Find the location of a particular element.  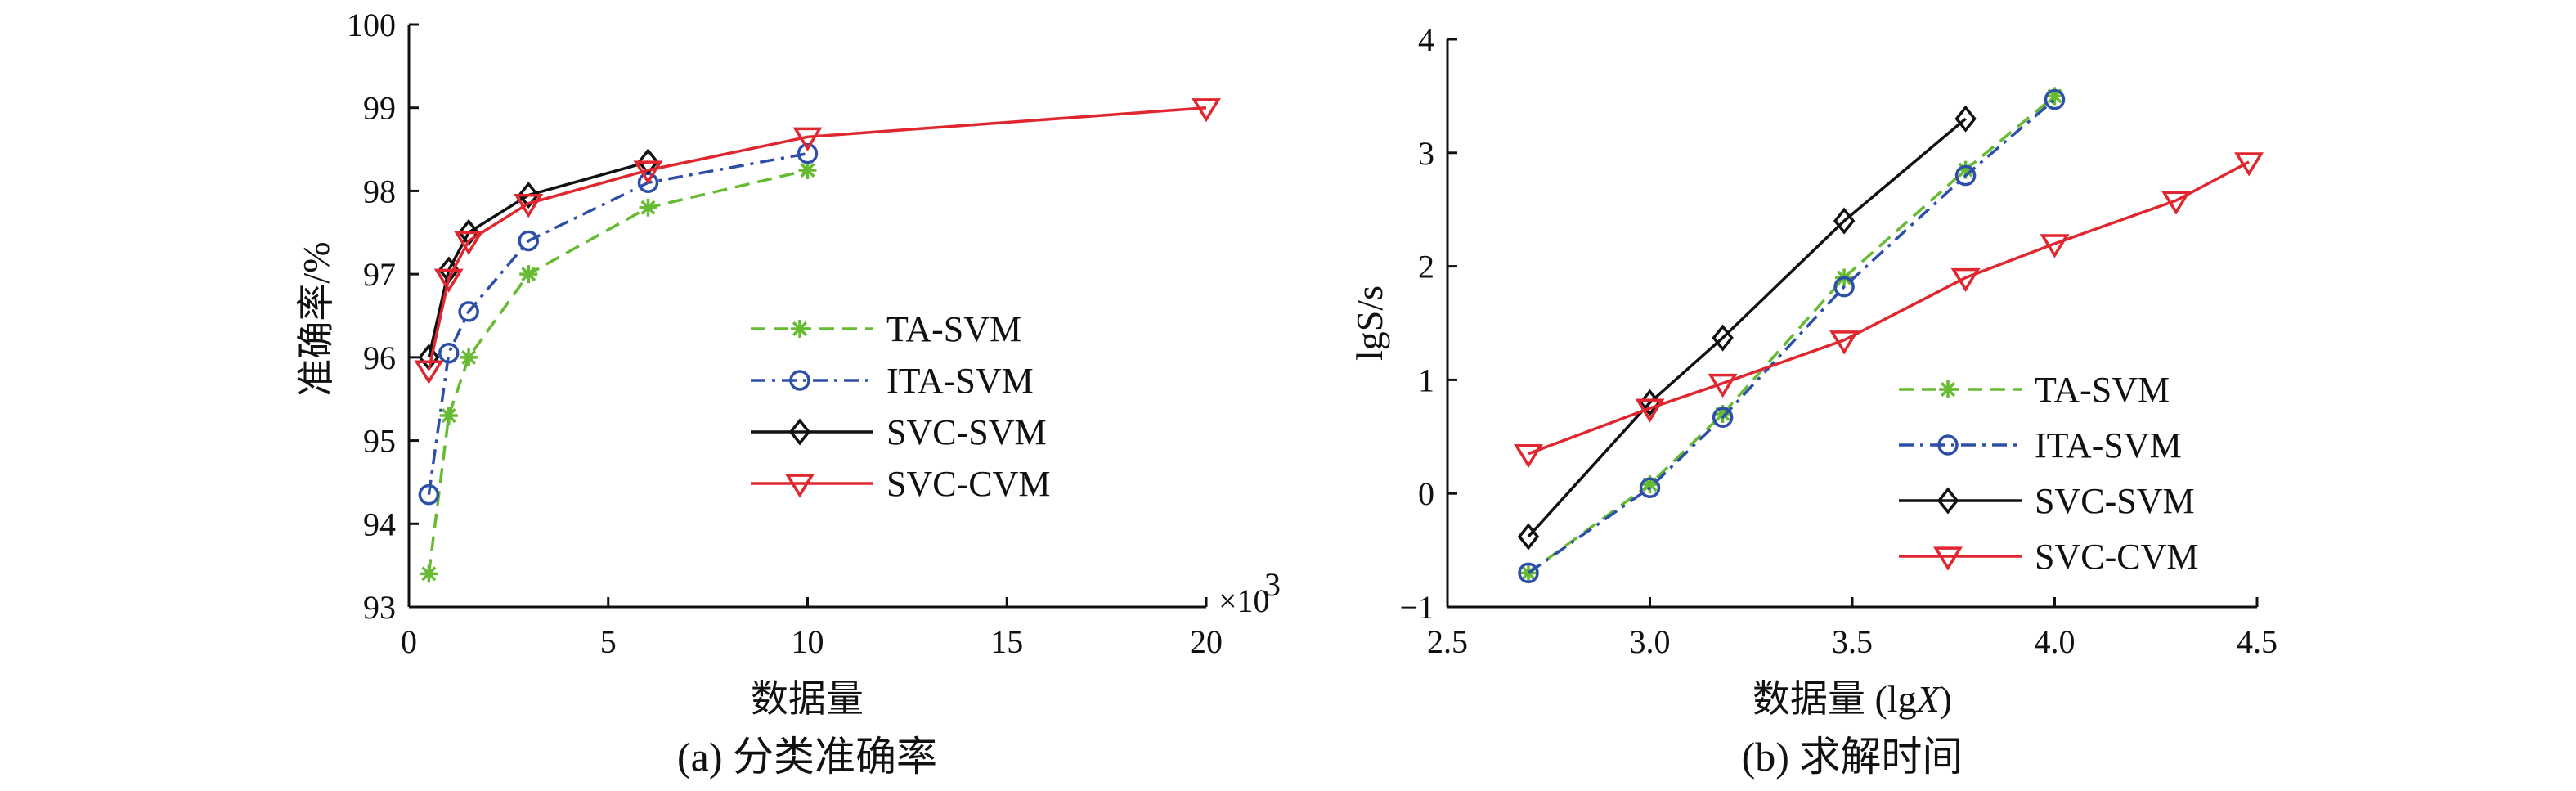

x-tick-label: 4.5 is located at coordinates (2258, 641).